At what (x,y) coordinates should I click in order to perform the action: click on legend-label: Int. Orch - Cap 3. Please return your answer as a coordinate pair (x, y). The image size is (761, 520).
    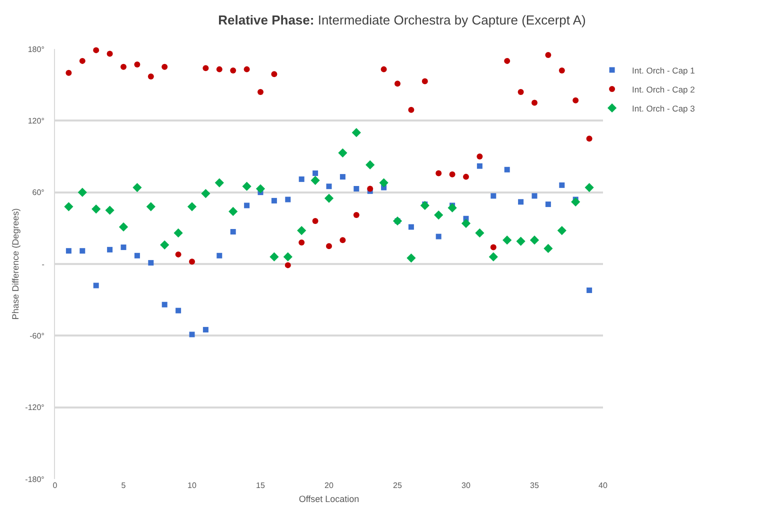
    Looking at the image, I should click on (664, 108).